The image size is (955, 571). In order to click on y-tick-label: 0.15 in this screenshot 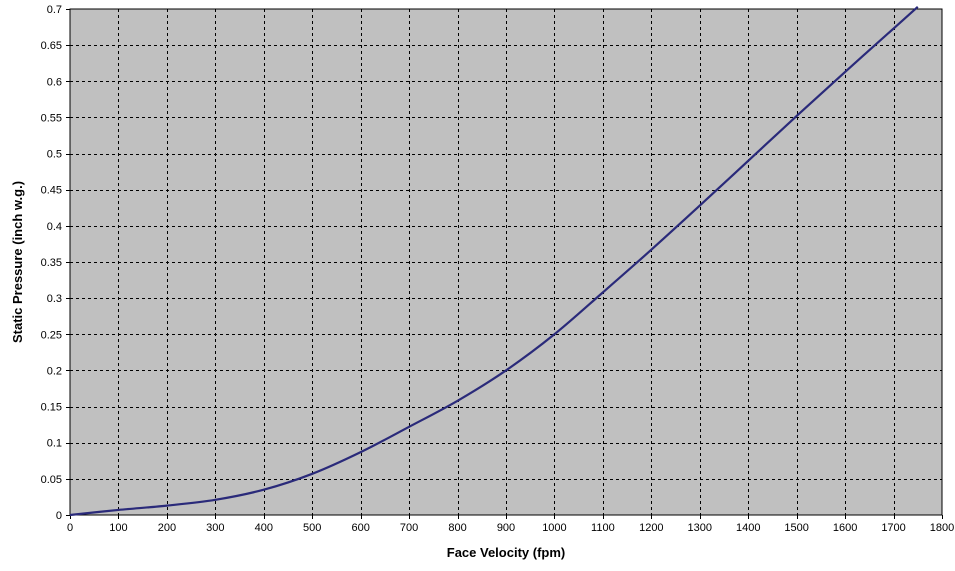, I will do `click(51, 408)`.